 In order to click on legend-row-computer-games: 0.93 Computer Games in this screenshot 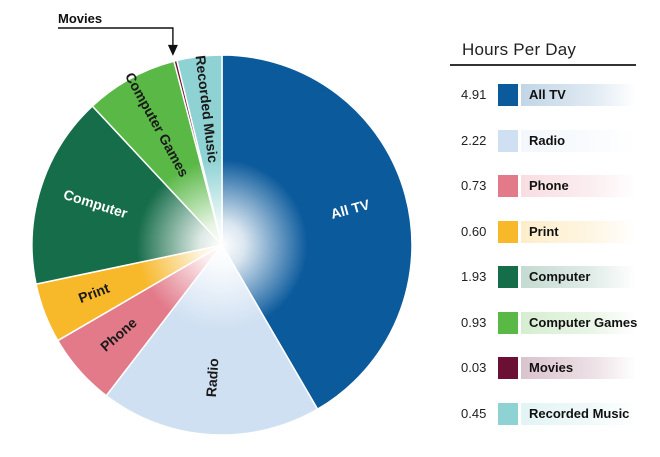, I will do `click(544, 323)`.